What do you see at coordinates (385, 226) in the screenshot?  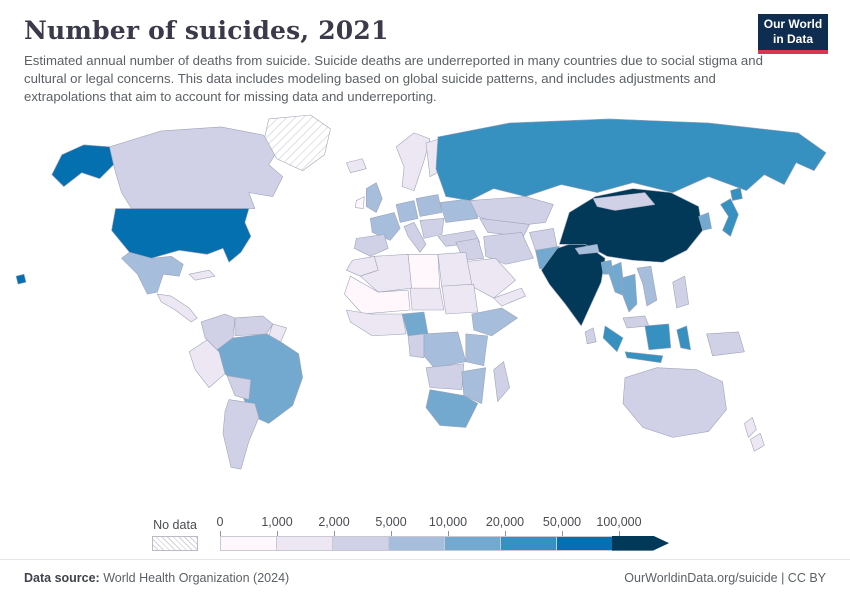 I see `region-france` at bounding box center [385, 226].